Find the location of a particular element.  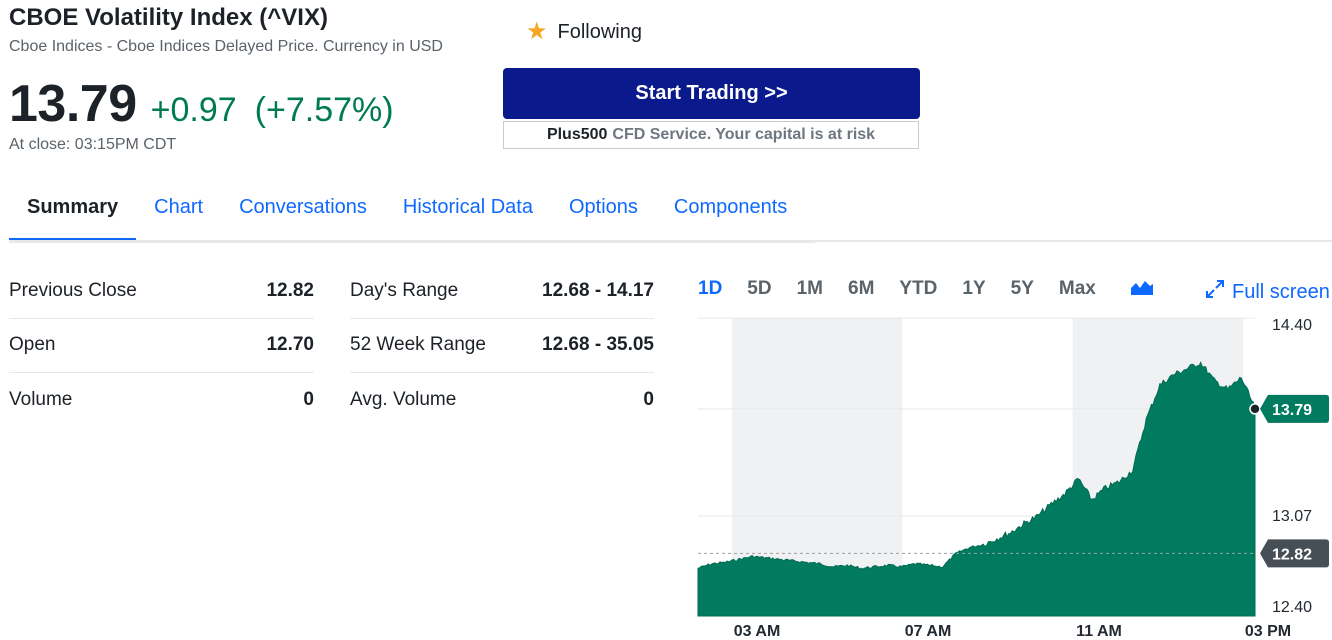

last-price-dot is located at coordinates (1255, 409).